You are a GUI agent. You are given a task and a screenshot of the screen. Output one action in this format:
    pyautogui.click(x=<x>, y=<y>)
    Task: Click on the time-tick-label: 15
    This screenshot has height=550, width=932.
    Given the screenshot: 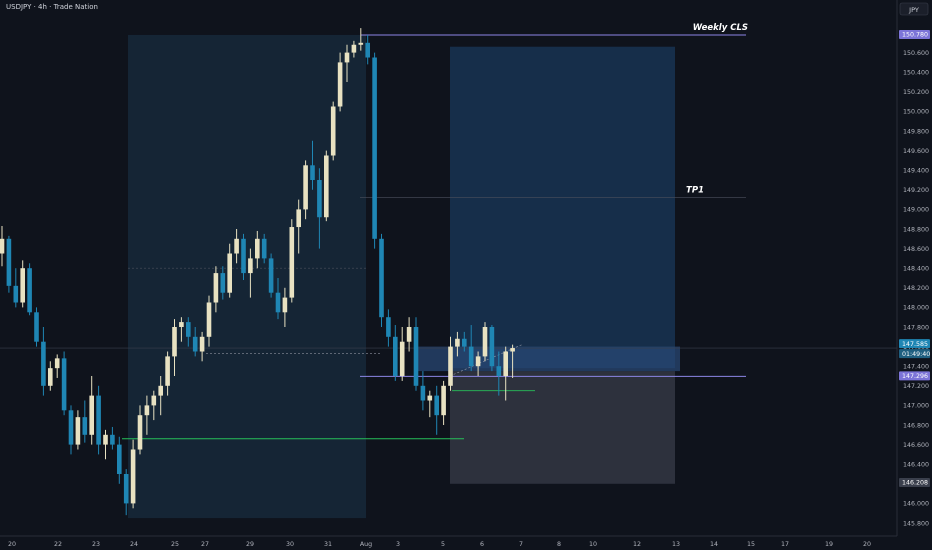 What is the action you would take?
    pyautogui.click(x=751, y=544)
    